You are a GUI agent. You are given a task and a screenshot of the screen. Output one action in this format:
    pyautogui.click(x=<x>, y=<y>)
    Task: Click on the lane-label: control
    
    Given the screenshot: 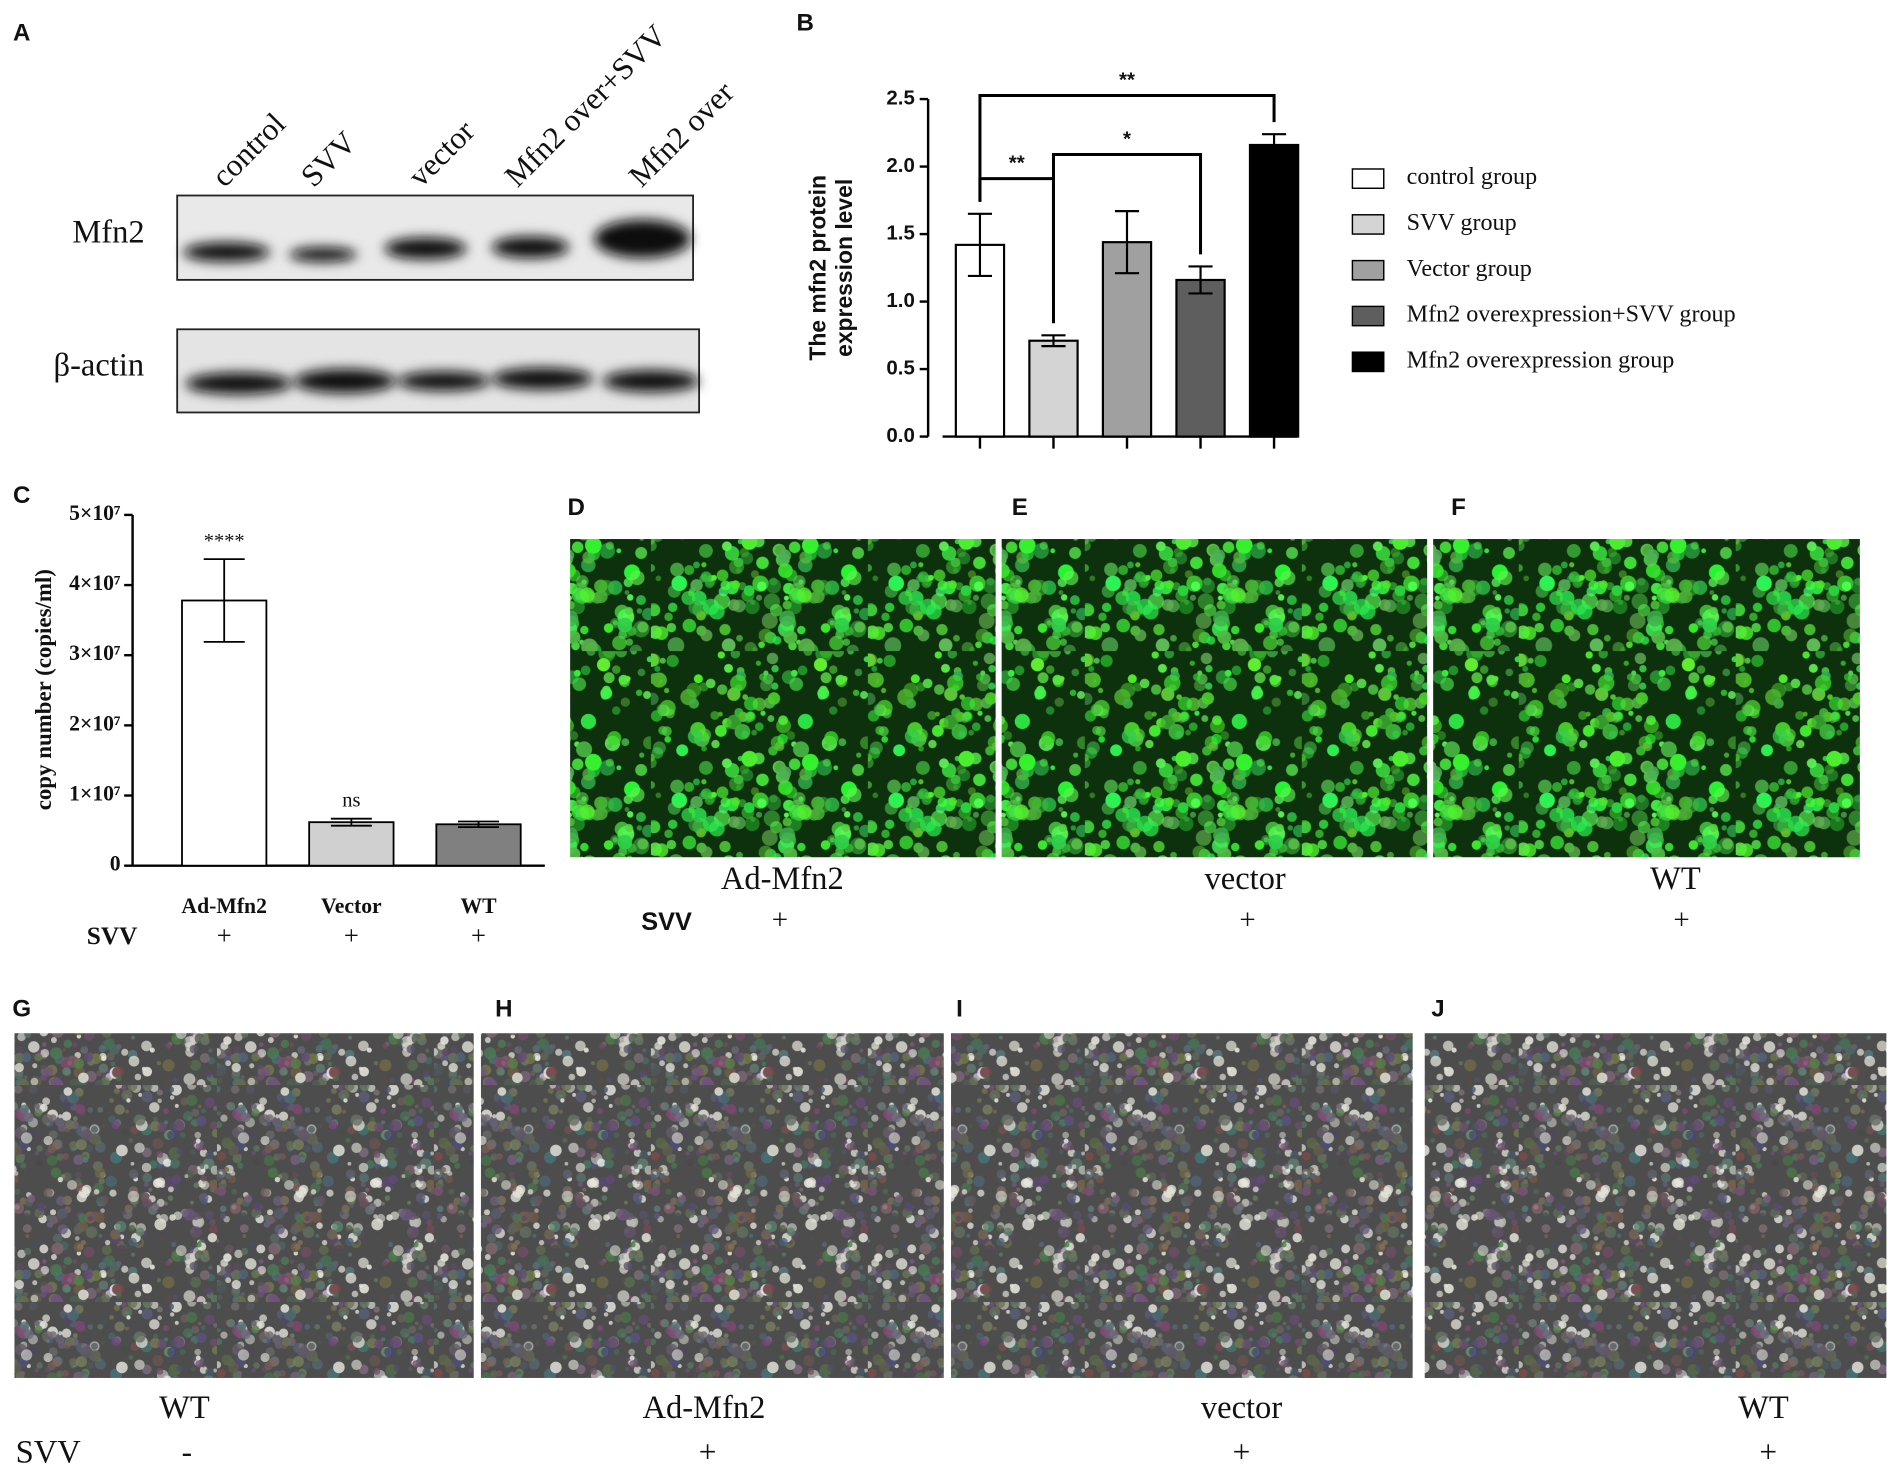 What is the action you would take?
    pyautogui.click(x=249, y=150)
    